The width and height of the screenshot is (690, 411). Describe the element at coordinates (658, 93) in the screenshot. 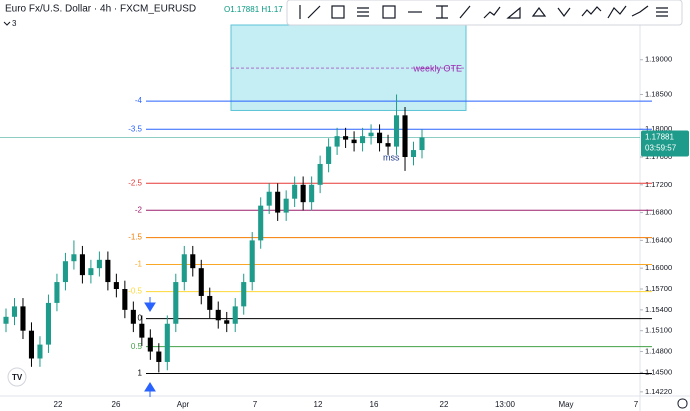

I see `y-tick-label: 1.18500` at that location.